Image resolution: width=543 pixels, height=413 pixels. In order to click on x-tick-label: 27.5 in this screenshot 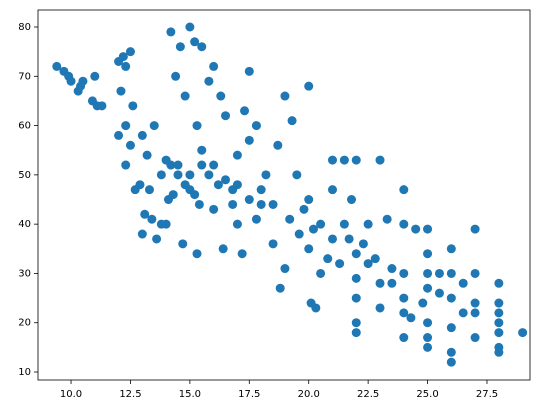, I will do `click(487, 394)`.